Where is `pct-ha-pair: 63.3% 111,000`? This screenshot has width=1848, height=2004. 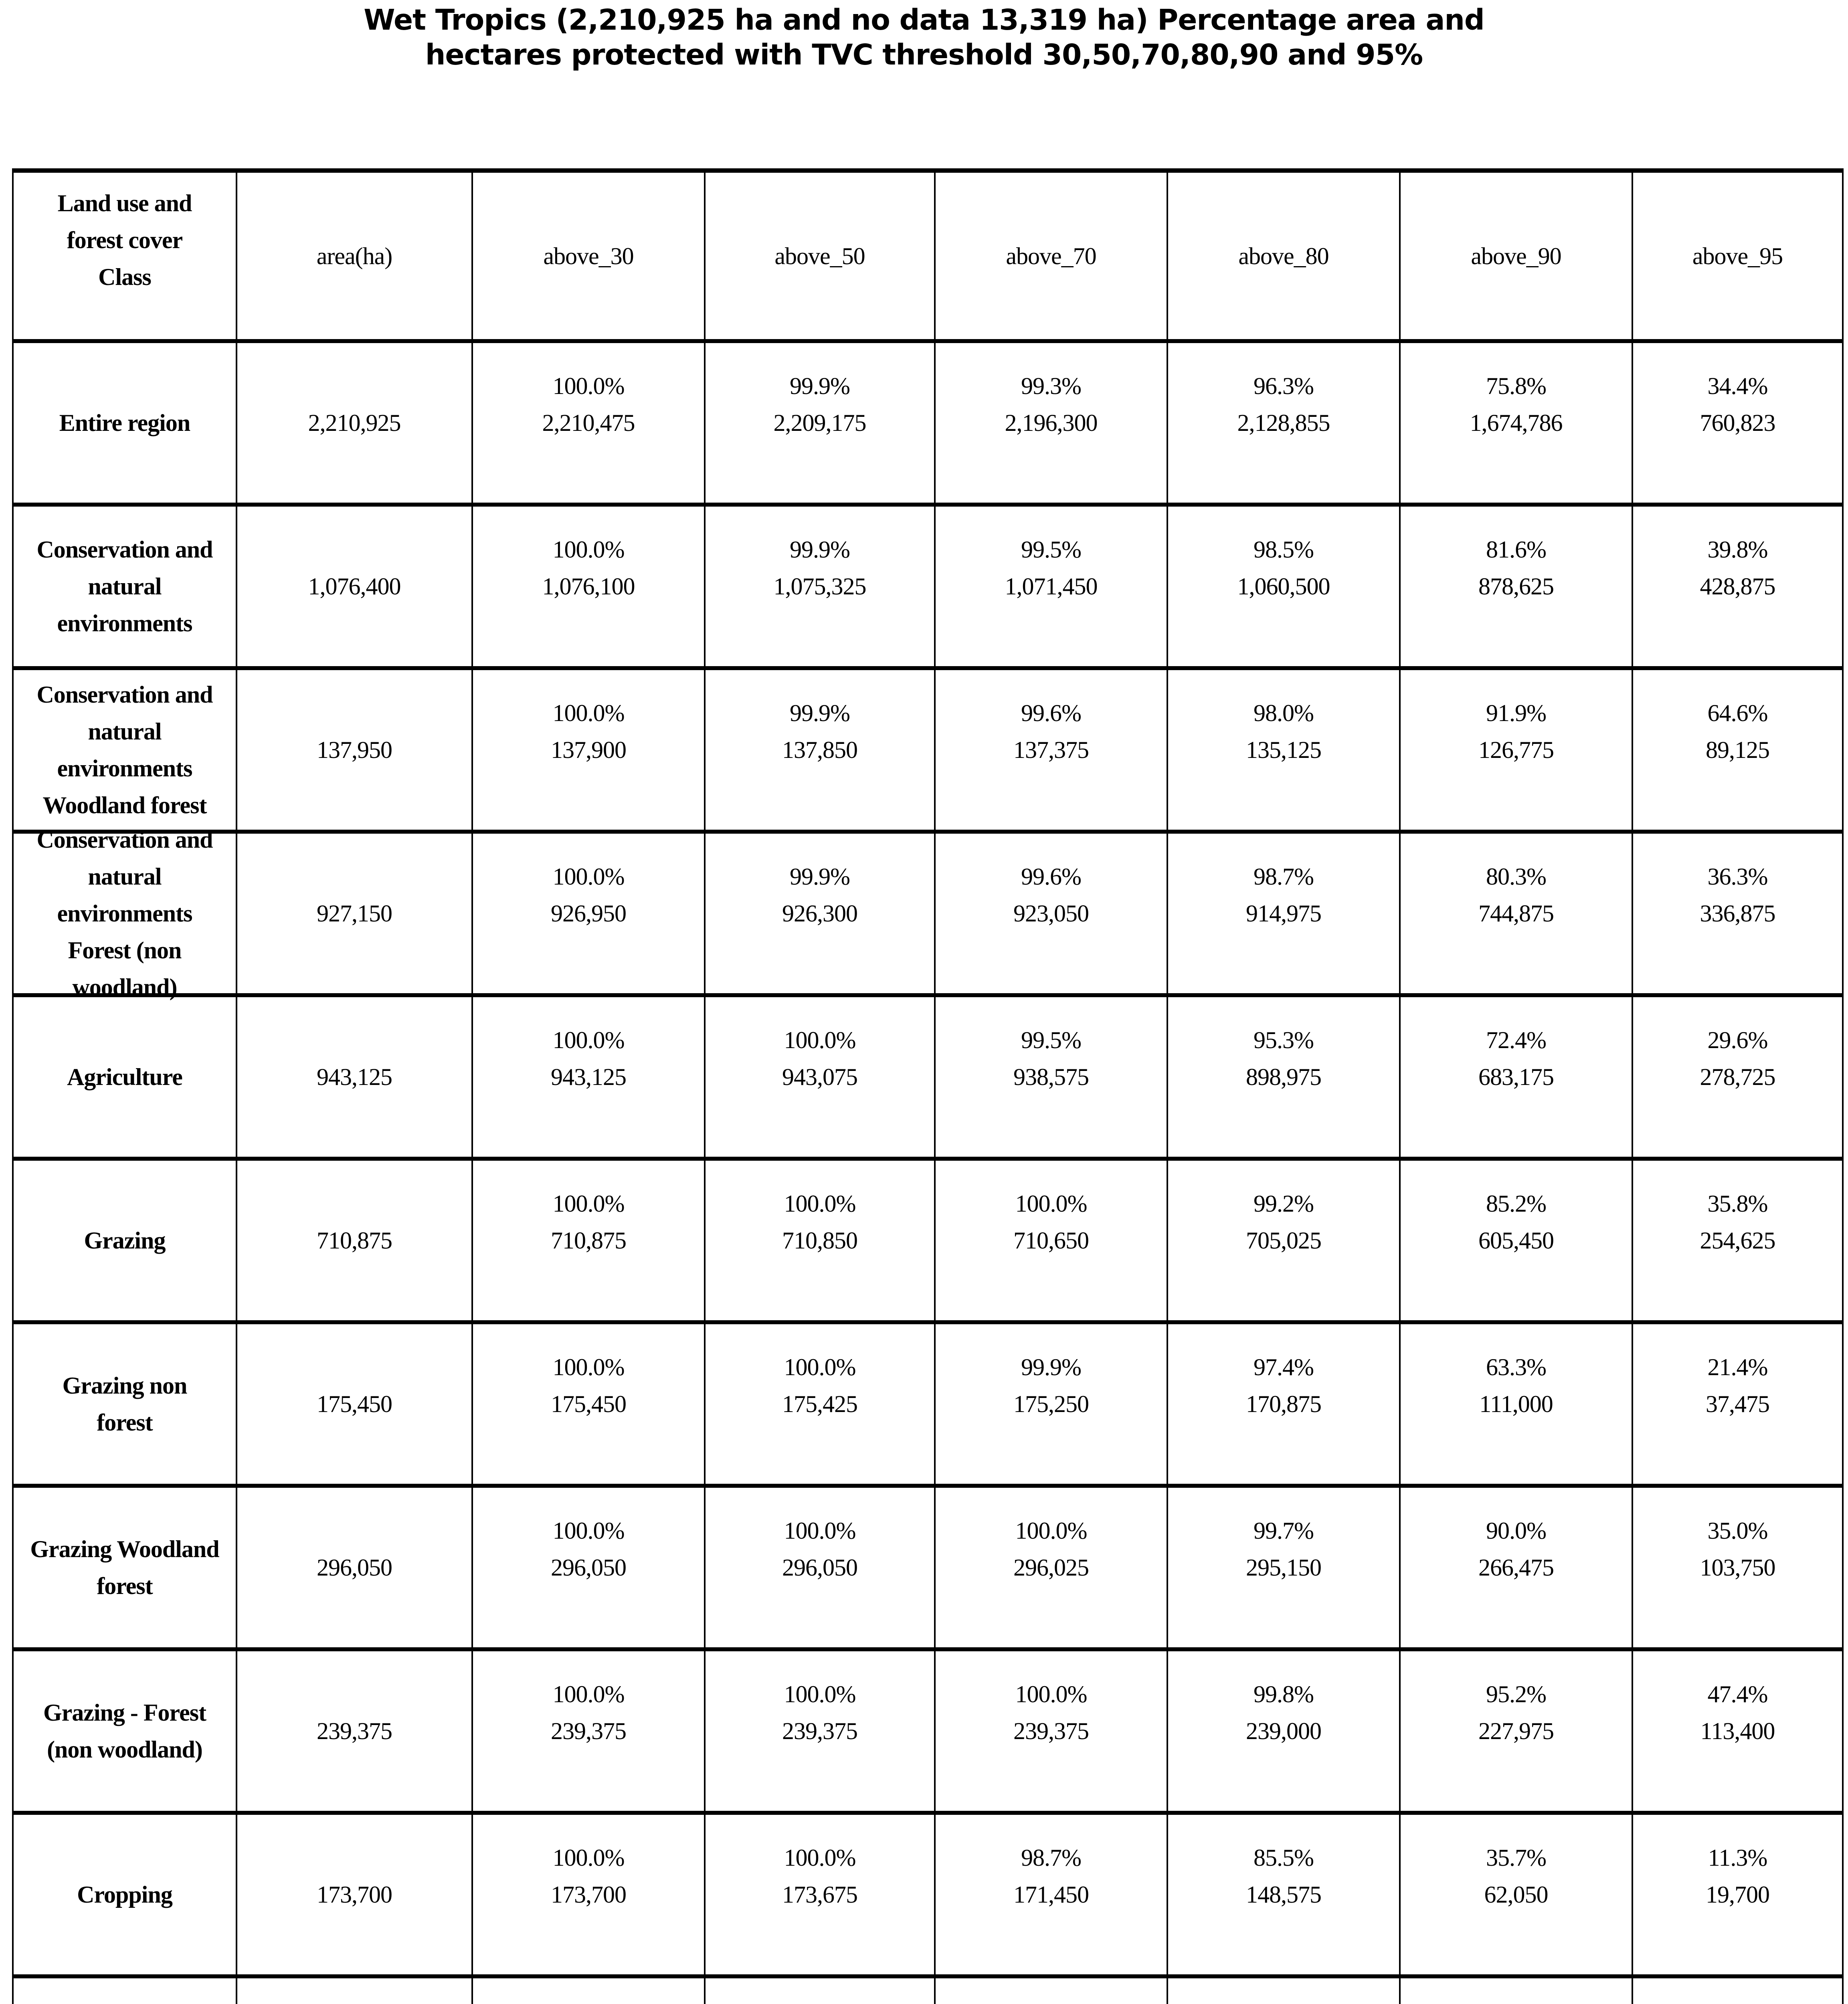
pct-ha-pair: 63.3% 111,000 is located at coordinates (1516, 1385).